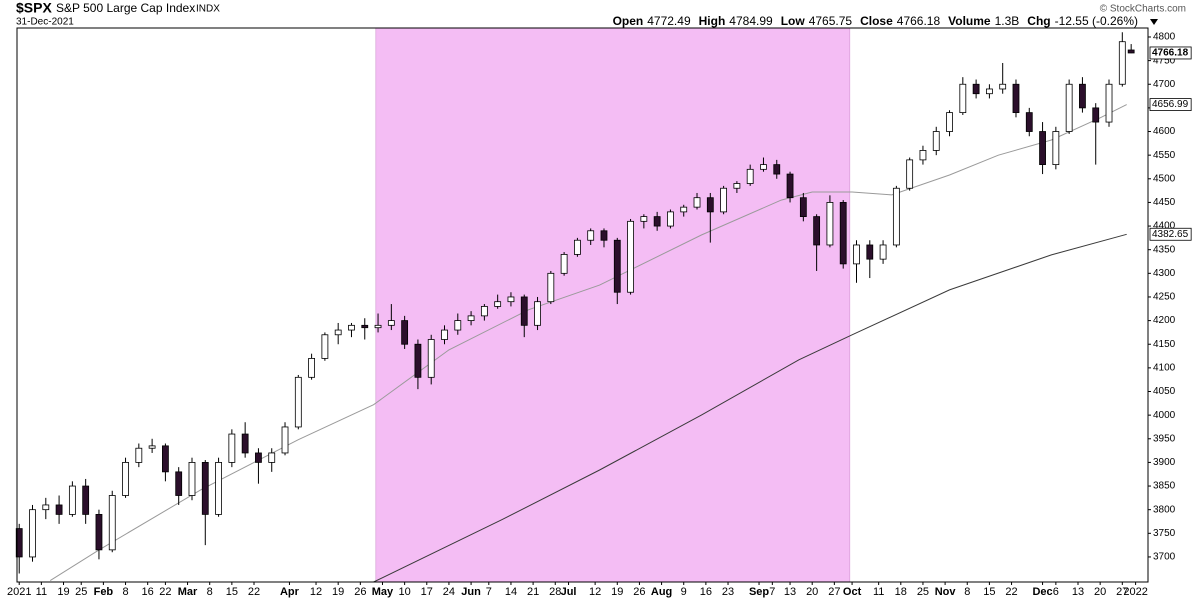  I want to click on y-tick-label: 3850, so click(1164, 486).